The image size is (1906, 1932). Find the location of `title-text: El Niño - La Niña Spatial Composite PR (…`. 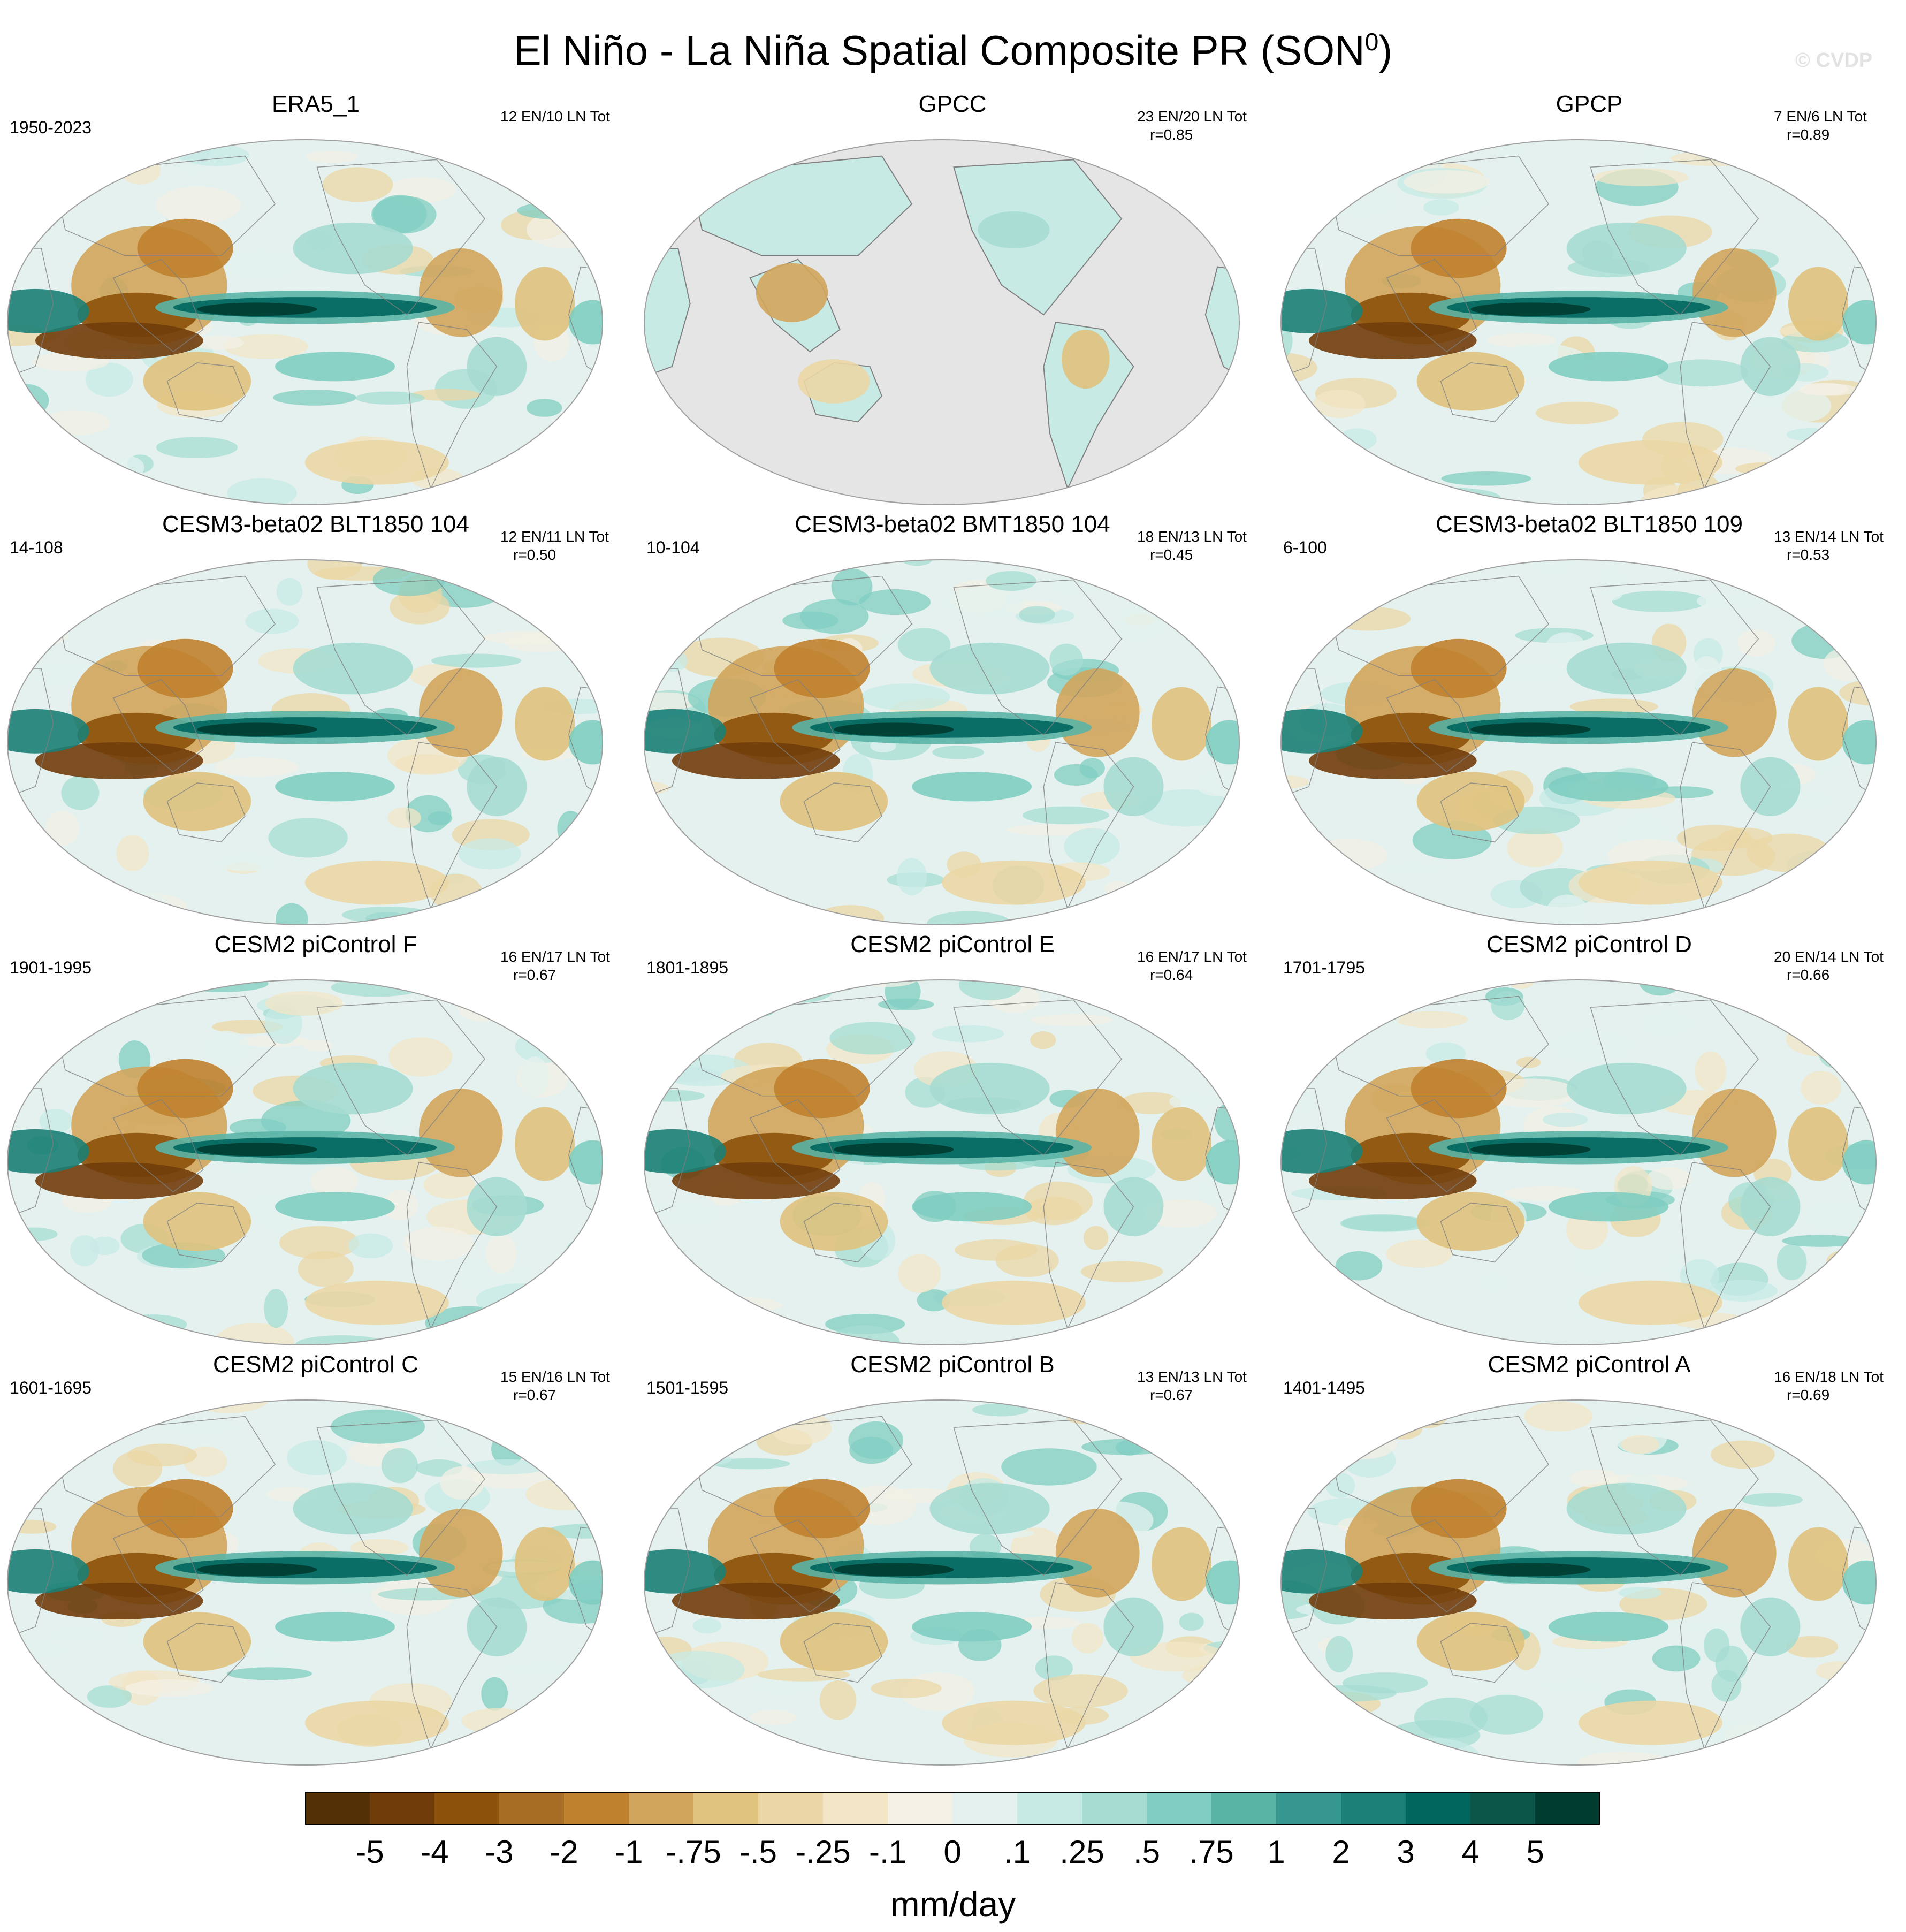

title-text: El Niño - La Niña Spatial Composite PR (… is located at coordinates (939, 50).